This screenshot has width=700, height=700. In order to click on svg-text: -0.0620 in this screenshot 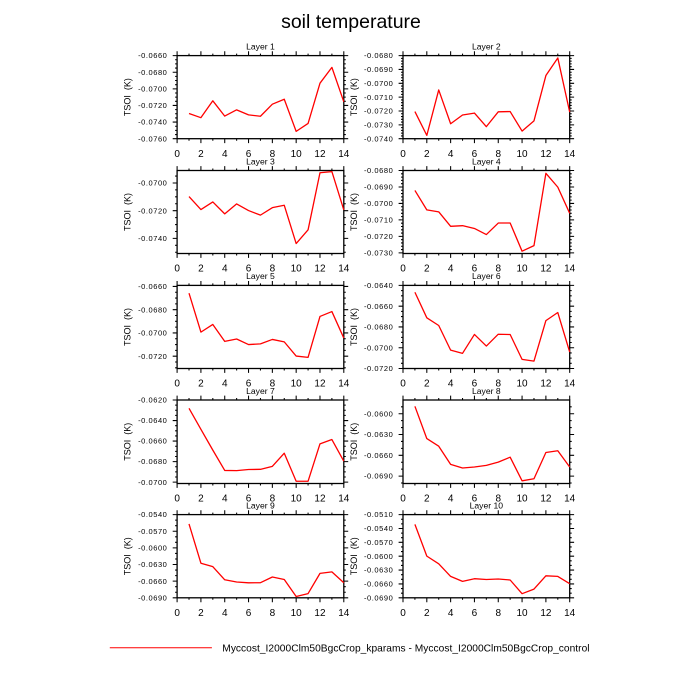, I will do `click(152, 400)`.